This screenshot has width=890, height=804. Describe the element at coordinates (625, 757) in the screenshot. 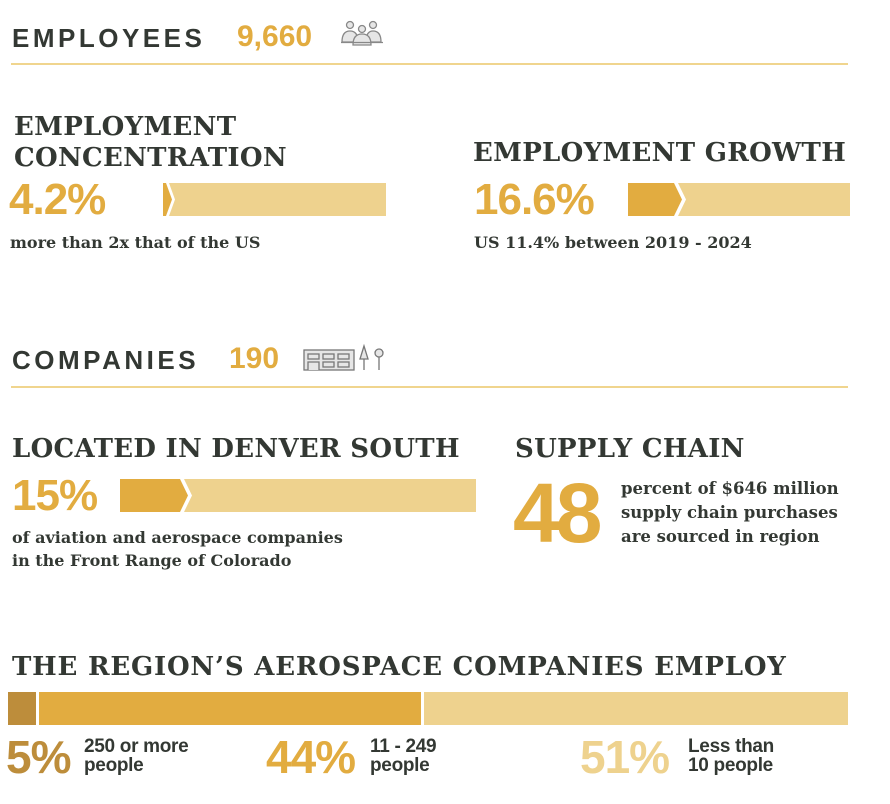

I see `region-small-value: 51%` at that location.